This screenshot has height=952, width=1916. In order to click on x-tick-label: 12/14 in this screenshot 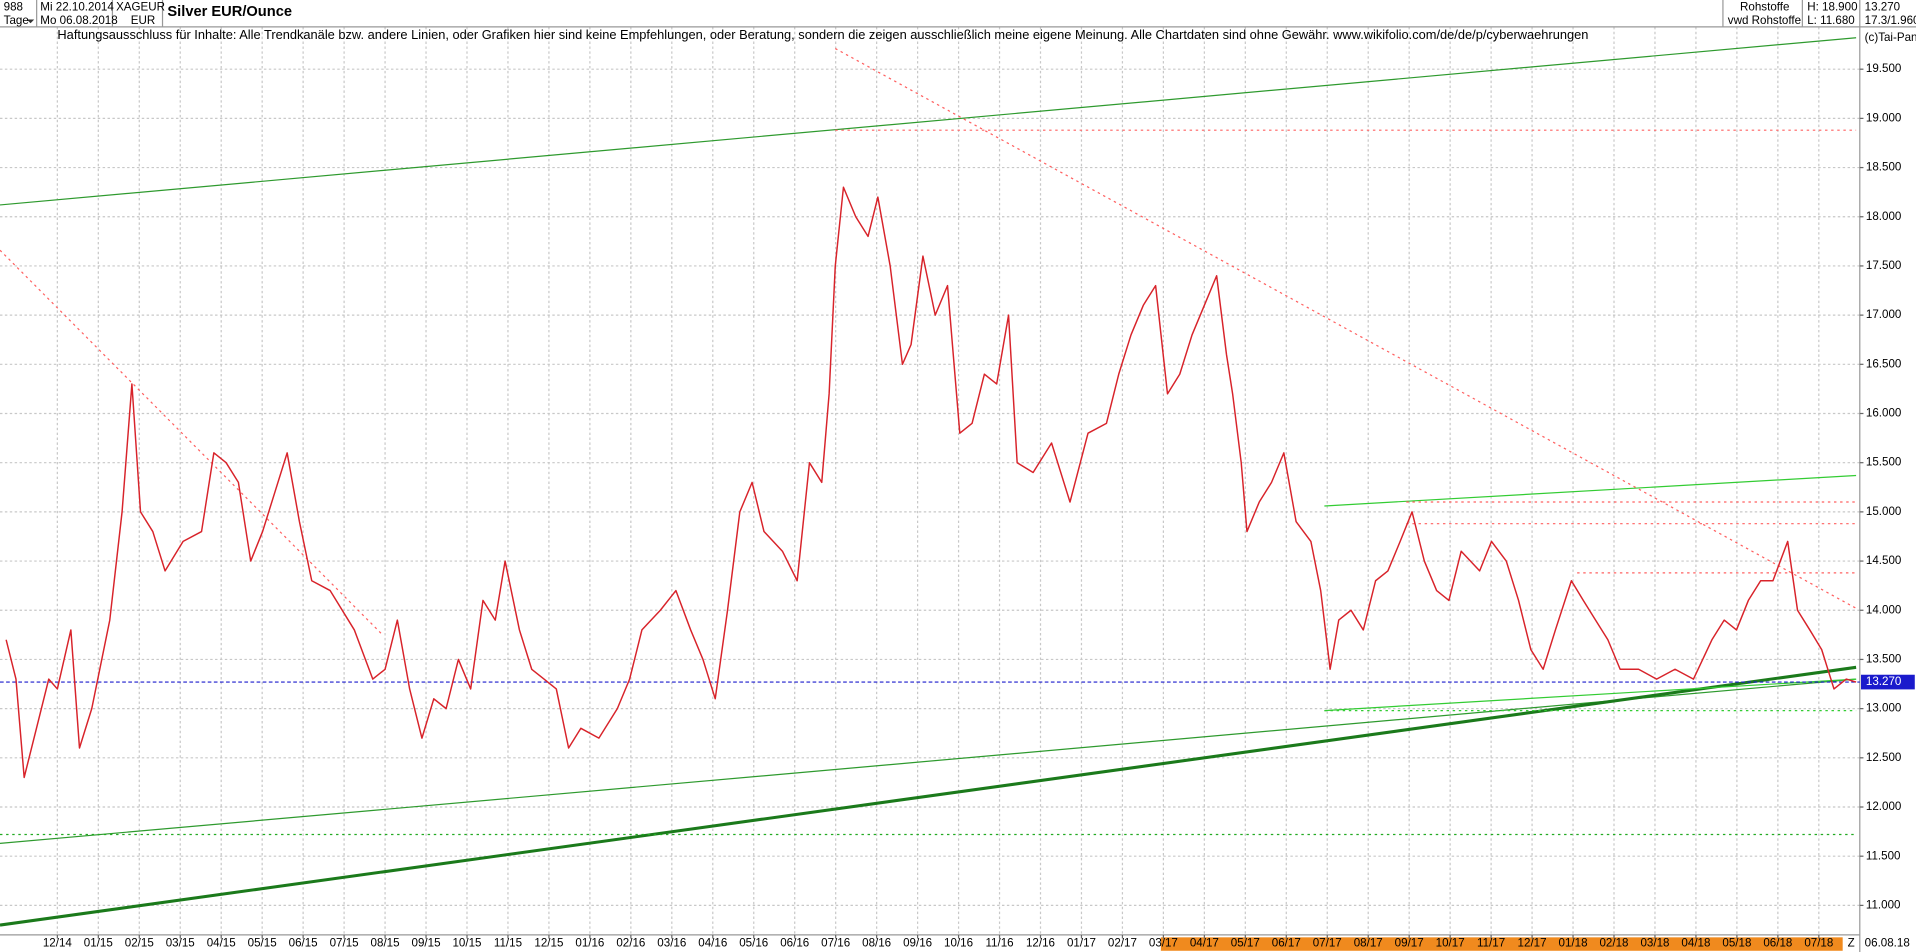, I will do `click(58, 943)`.